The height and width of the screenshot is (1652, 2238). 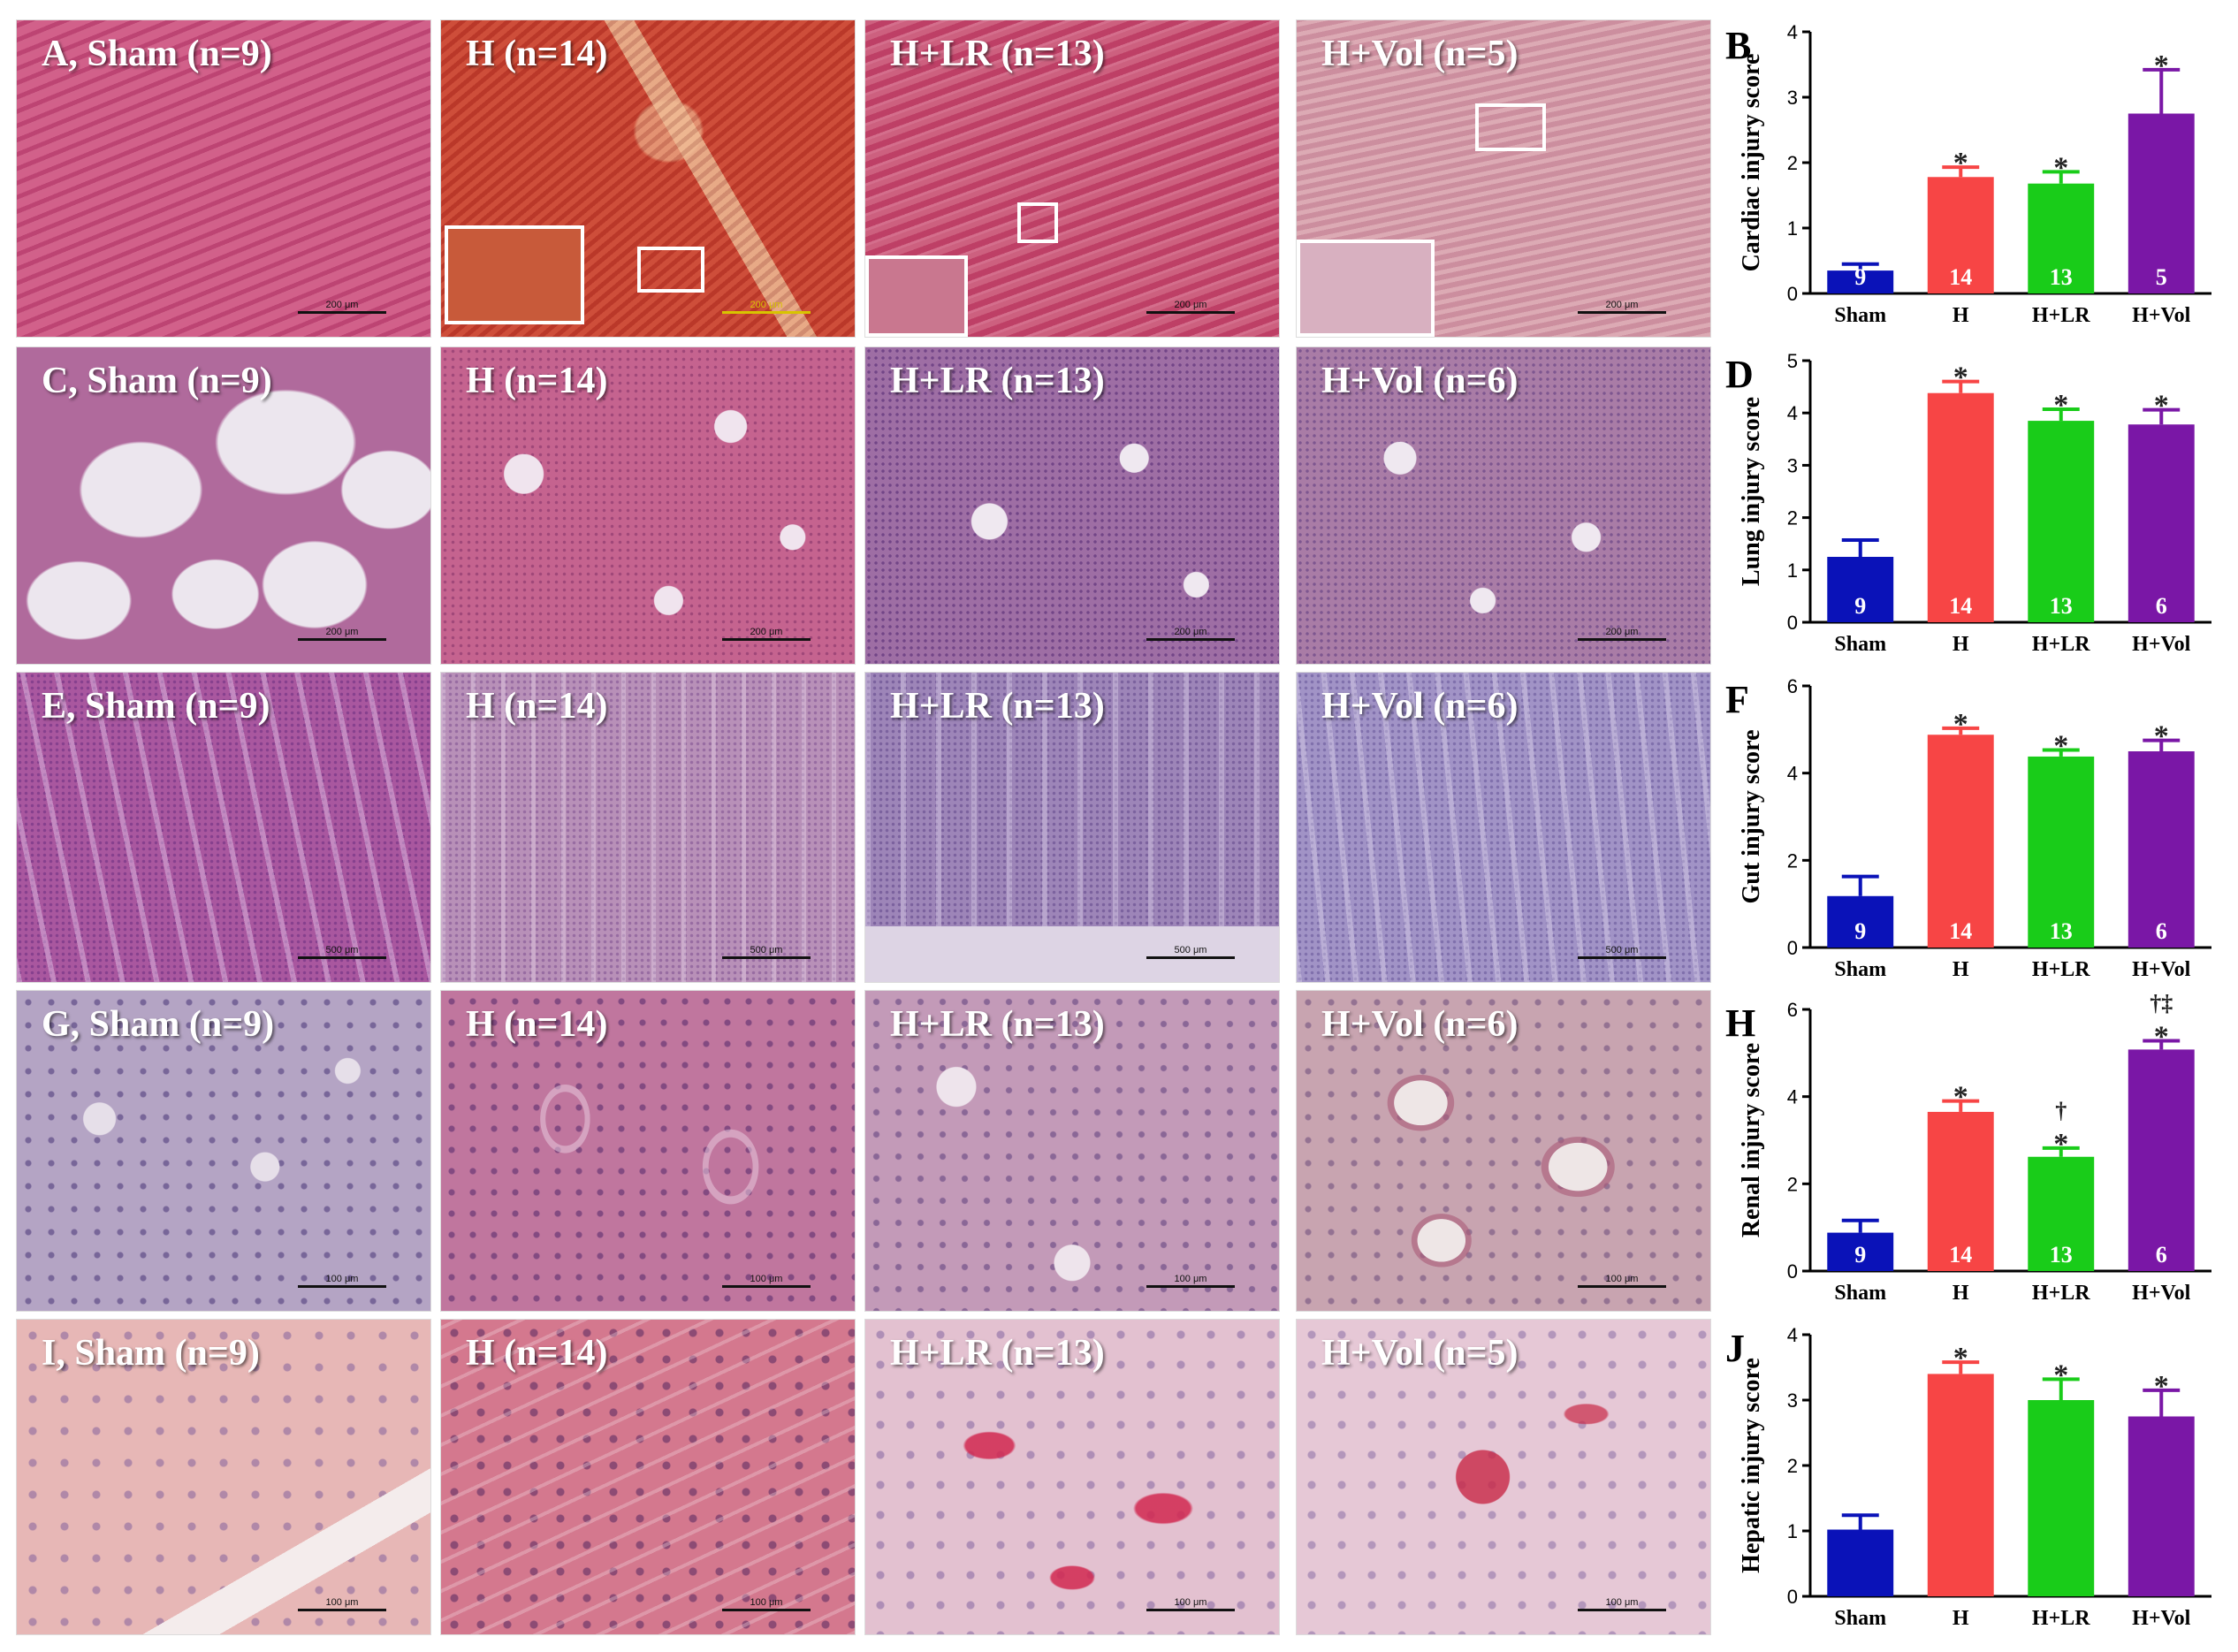 What do you see at coordinates (1751, 1140) in the screenshot?
I see `y-axis-label: Renal injury score` at bounding box center [1751, 1140].